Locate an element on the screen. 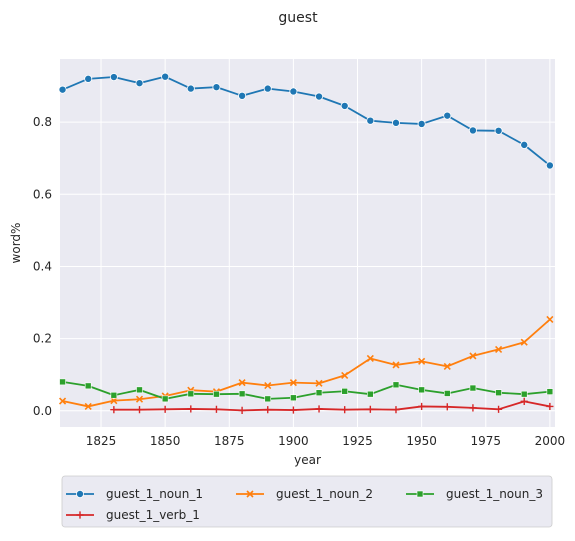  legend-item: guest_1_noun_3 is located at coordinates (474, 494).